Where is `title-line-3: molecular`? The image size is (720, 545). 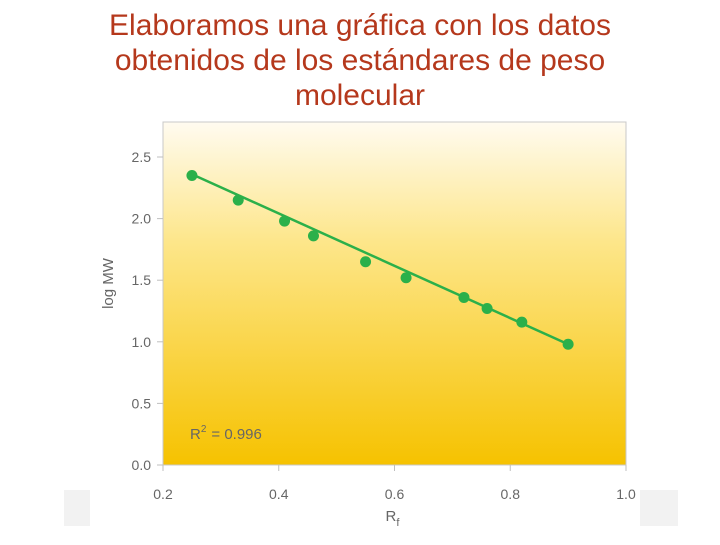 title-line-3: molecular is located at coordinates (360, 95).